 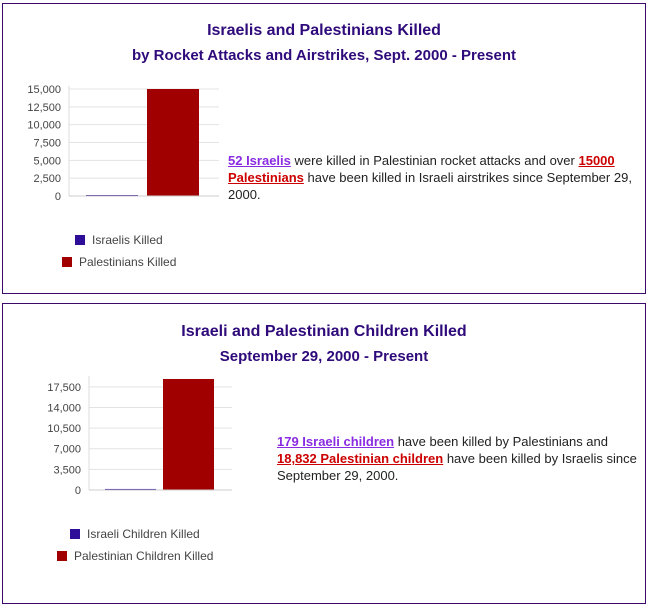 What do you see at coordinates (421, 169) in the screenshot?
I see `palestinians-link: 15000 Palestinians` at bounding box center [421, 169].